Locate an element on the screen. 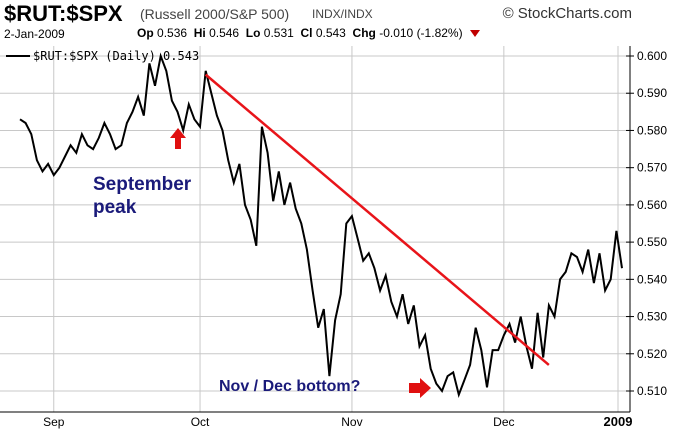  x-tick-label: Oct is located at coordinates (200, 422).